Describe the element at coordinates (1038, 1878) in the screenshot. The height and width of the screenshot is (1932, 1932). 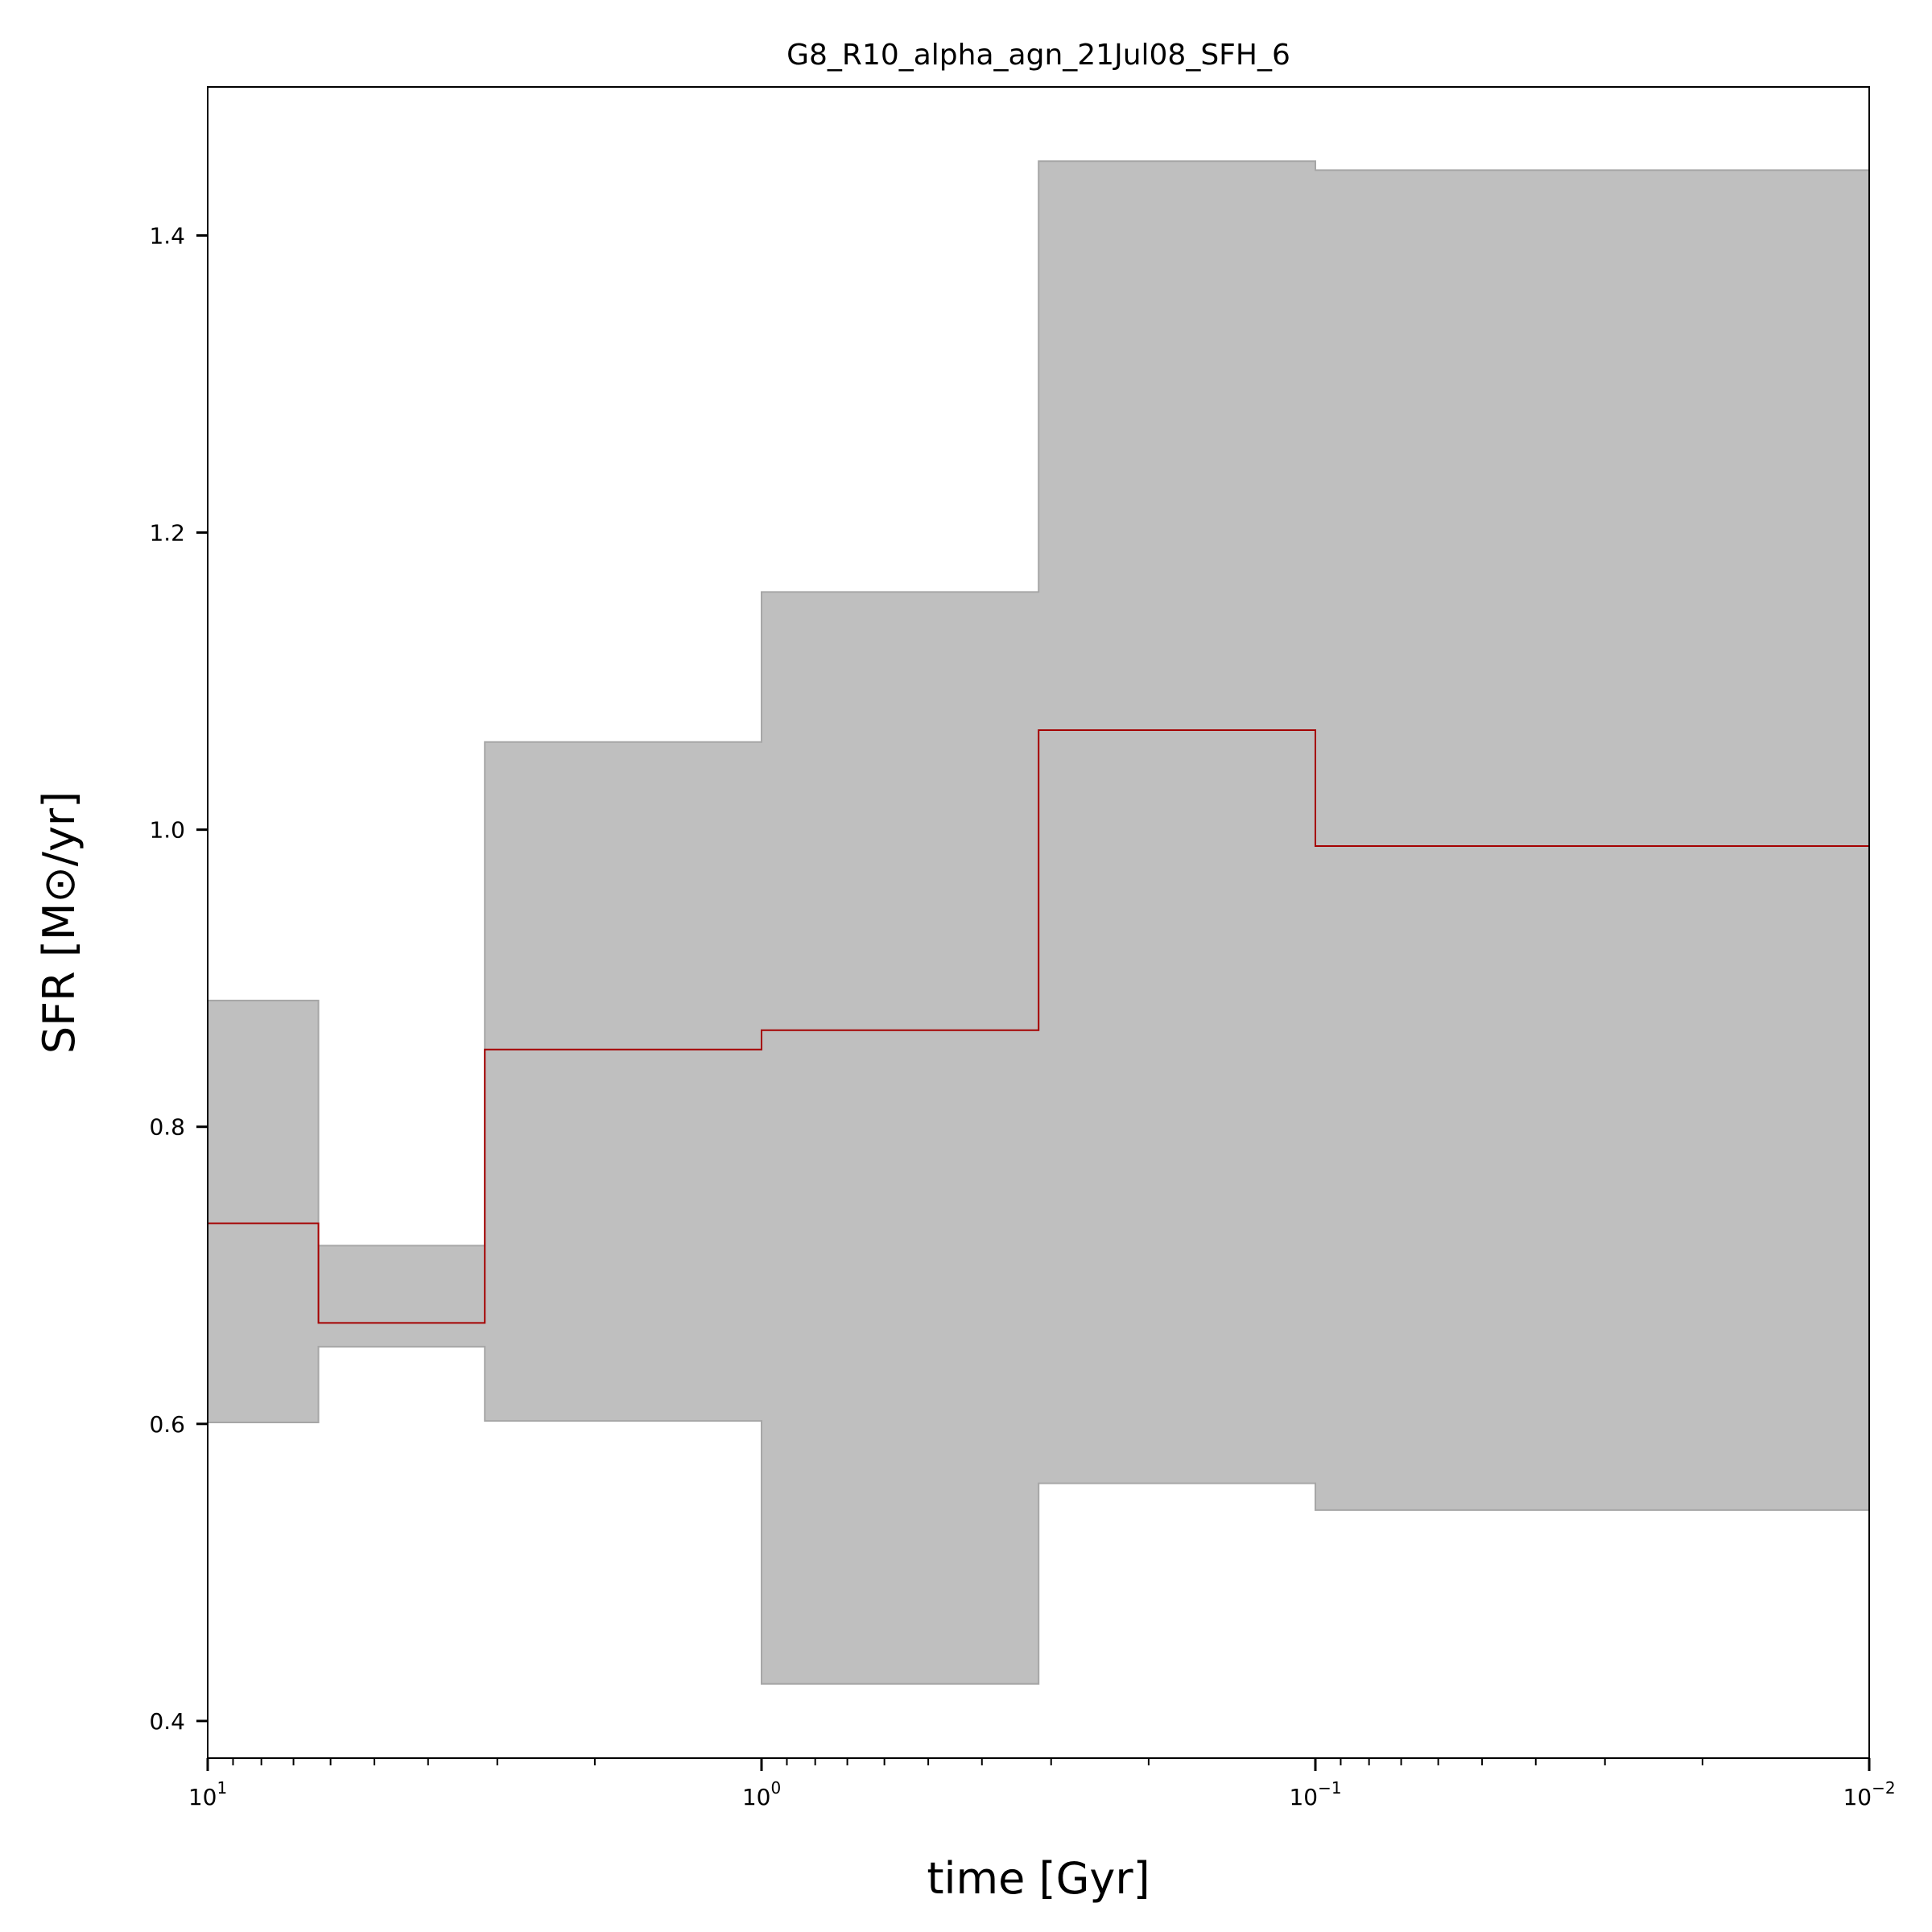
I see `x-axis-label: time [Gyr]` at that location.